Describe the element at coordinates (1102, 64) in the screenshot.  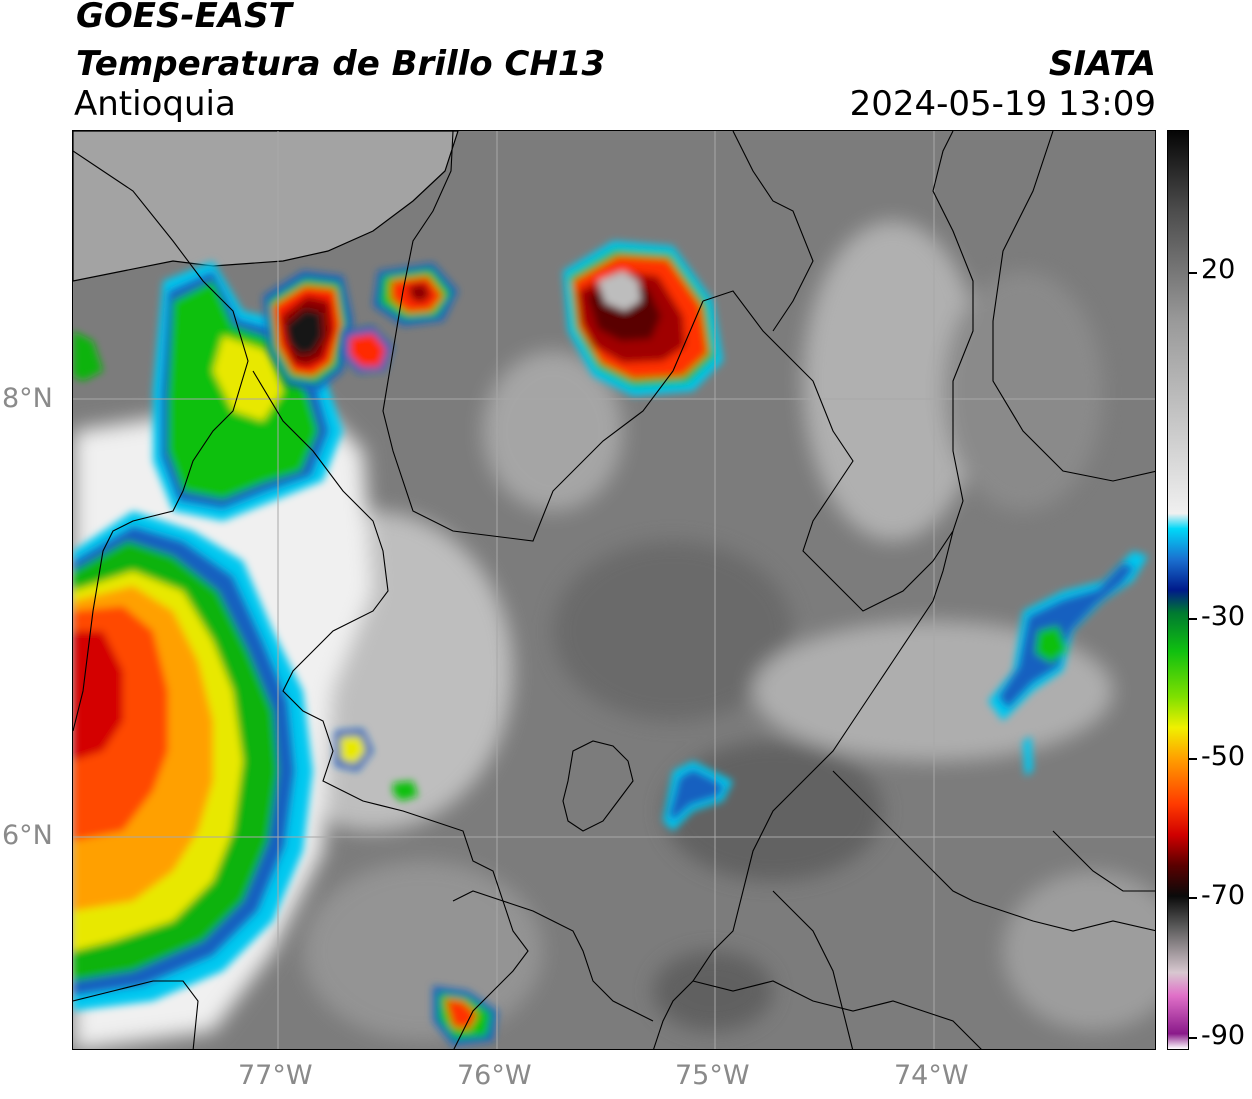
I see `organization-label: SIATA` at that location.